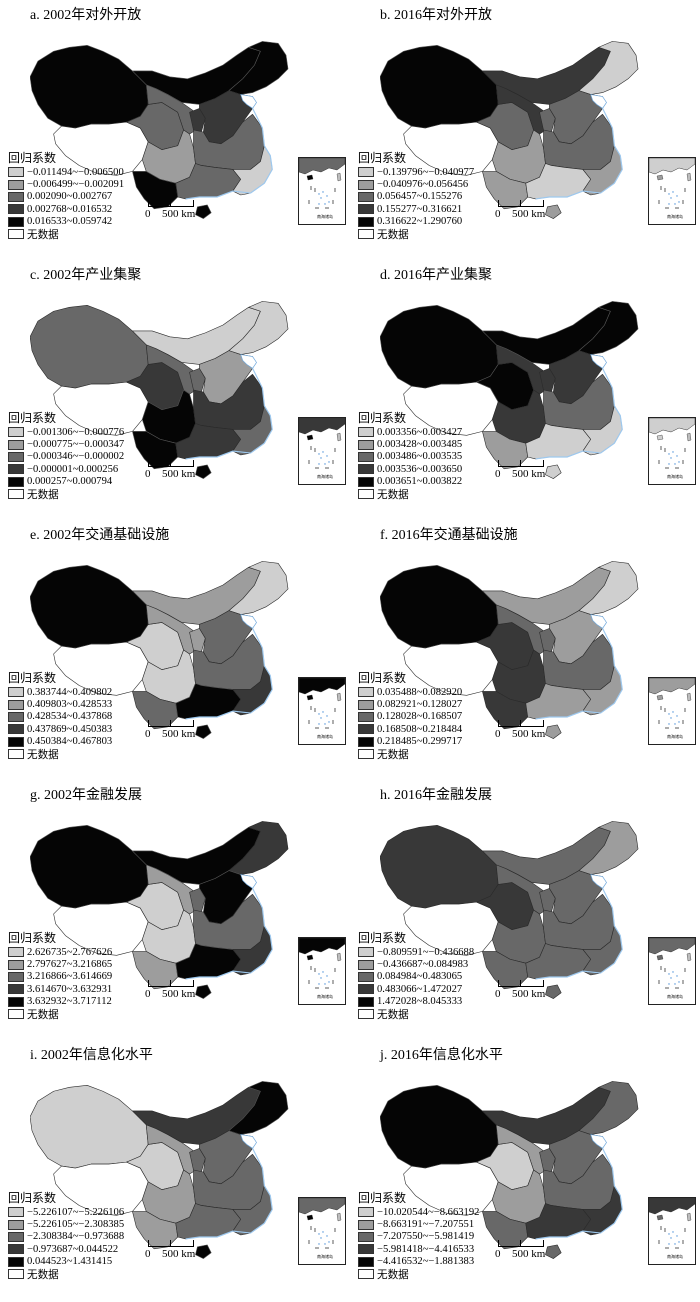 This screenshot has width=700, height=1302. I want to click on legend-row: −5.226107~−5.226106, so click(93, 1212).